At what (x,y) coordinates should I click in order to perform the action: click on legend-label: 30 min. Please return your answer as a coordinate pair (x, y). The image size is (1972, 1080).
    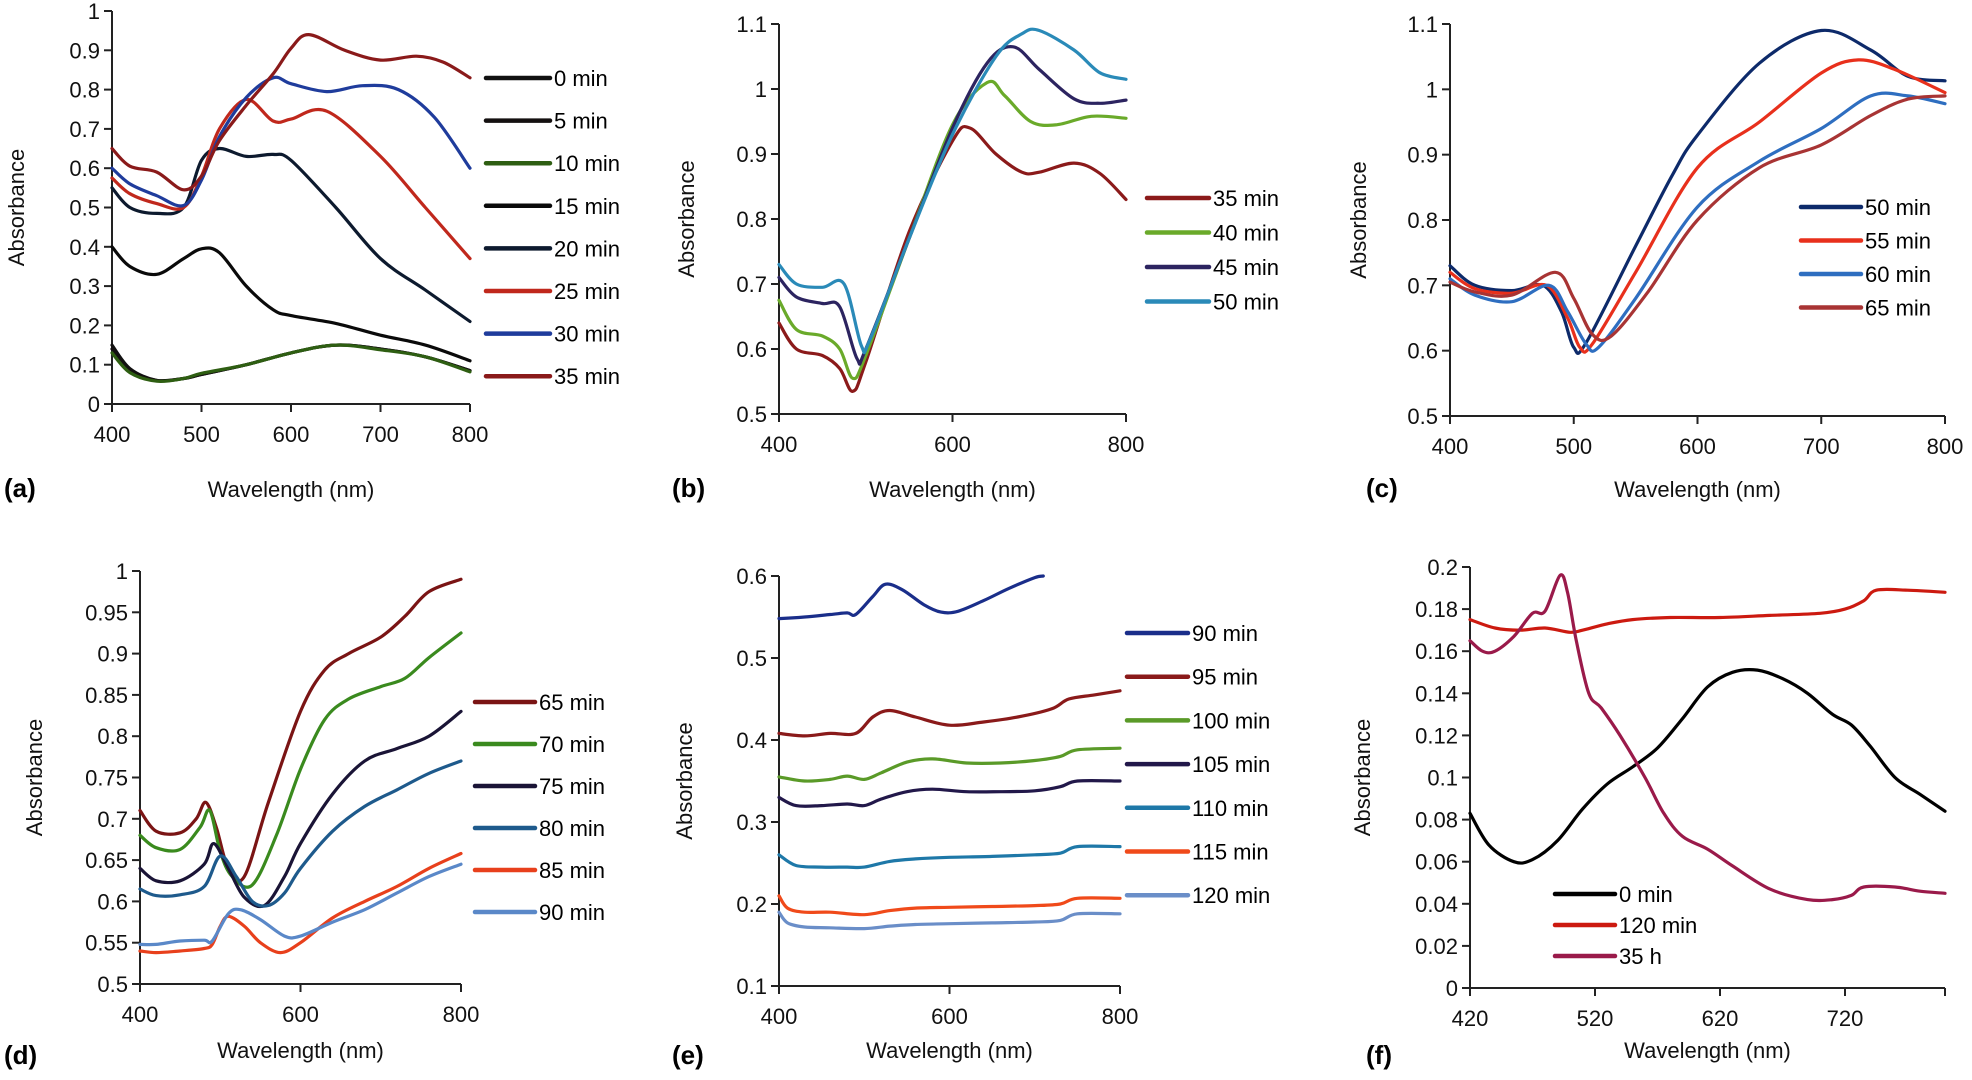
    Looking at the image, I should click on (587, 334).